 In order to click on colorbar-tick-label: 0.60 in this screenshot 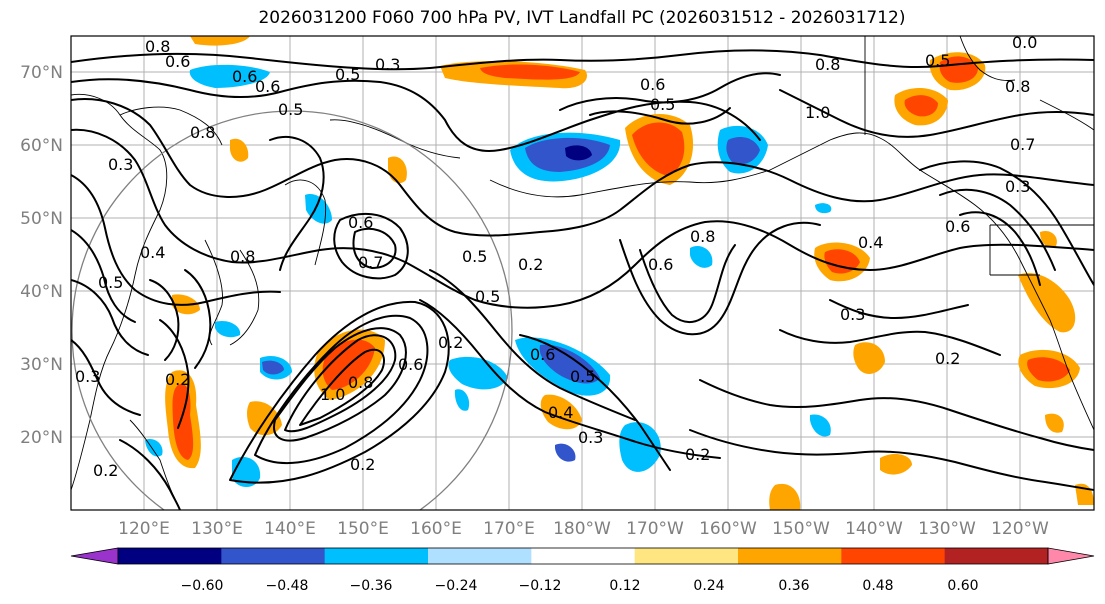, I will do `click(962, 586)`.